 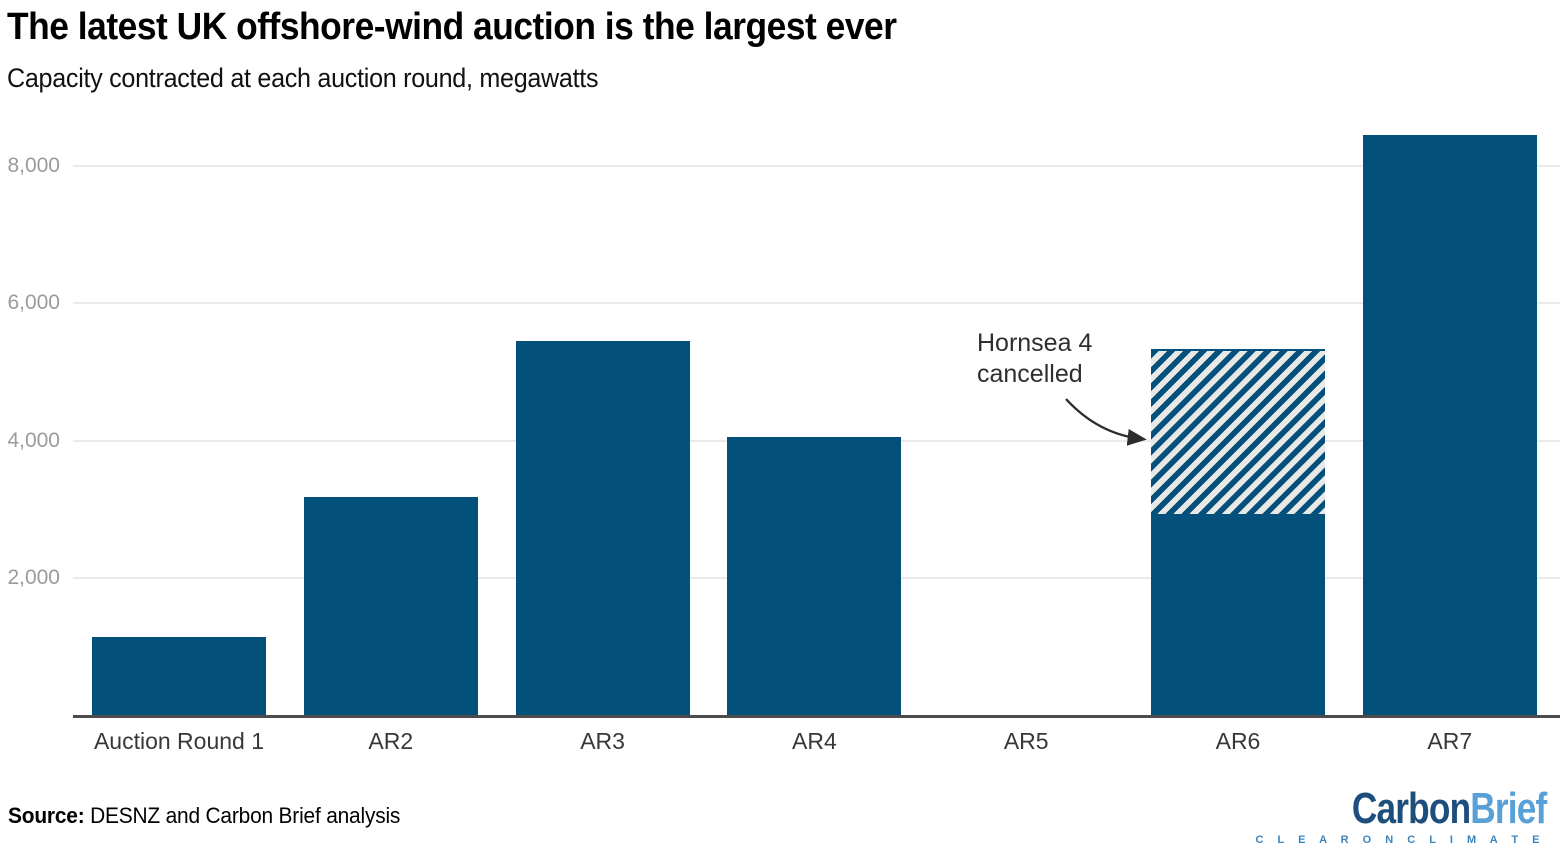 What do you see at coordinates (33, 578) in the screenshot?
I see `y-tick-label: 2,000` at bounding box center [33, 578].